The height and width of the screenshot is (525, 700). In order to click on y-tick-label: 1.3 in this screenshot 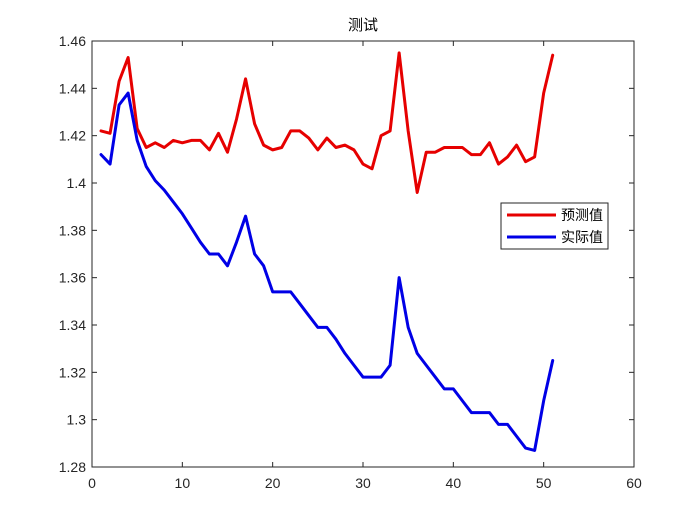, I will do `click(77, 420)`.